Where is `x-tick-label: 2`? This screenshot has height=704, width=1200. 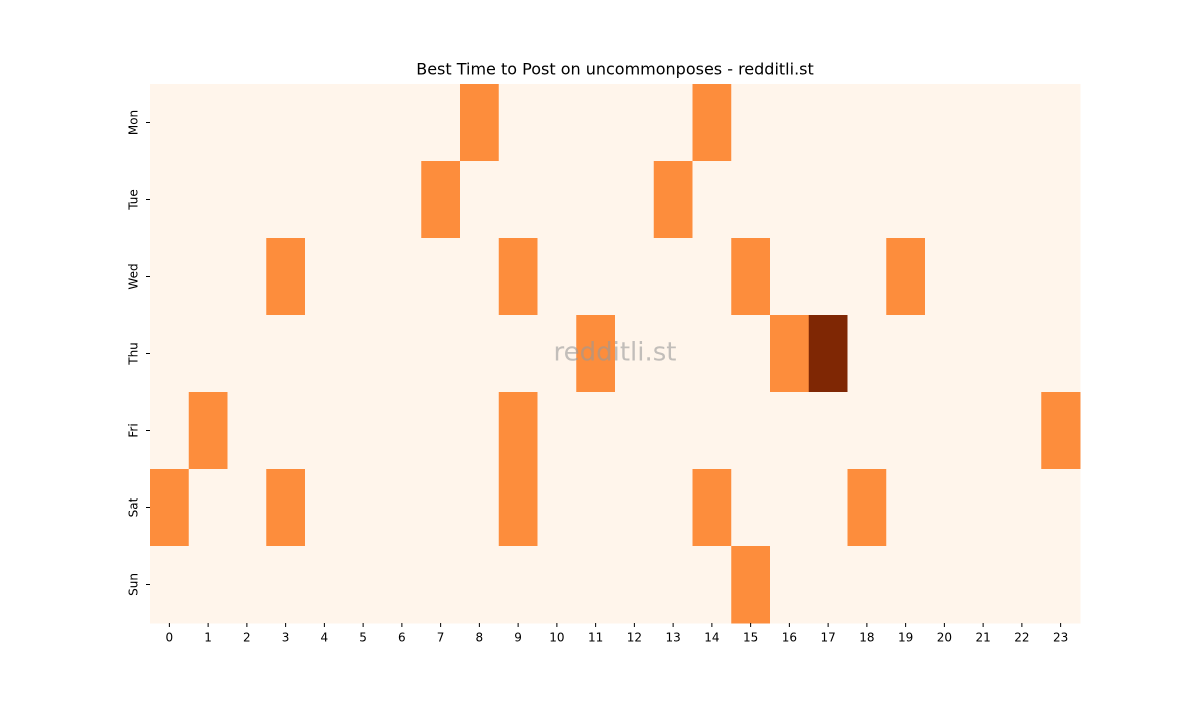 x-tick-label: 2 is located at coordinates (247, 638).